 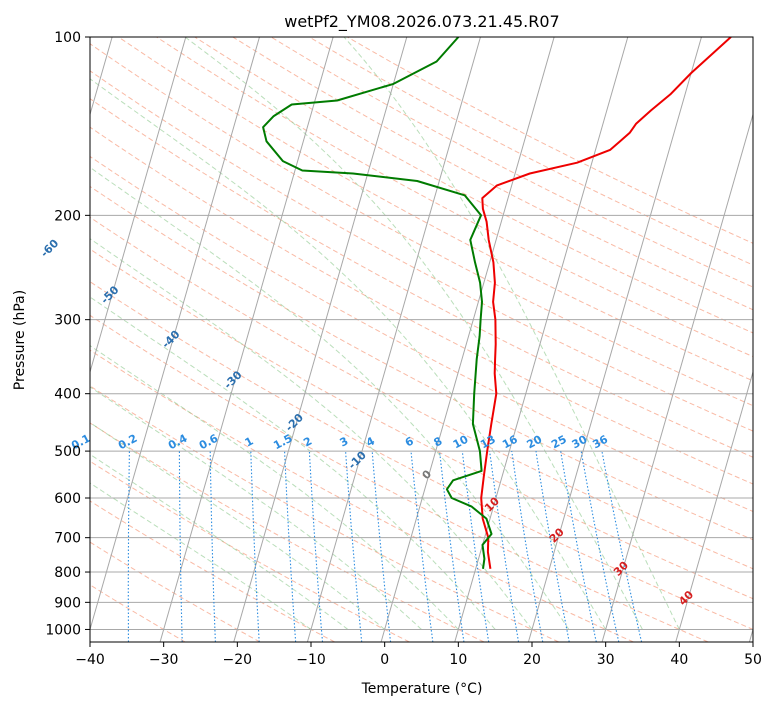 I want to click on mixing-ratio-label: 0.2, so click(x=127, y=442).